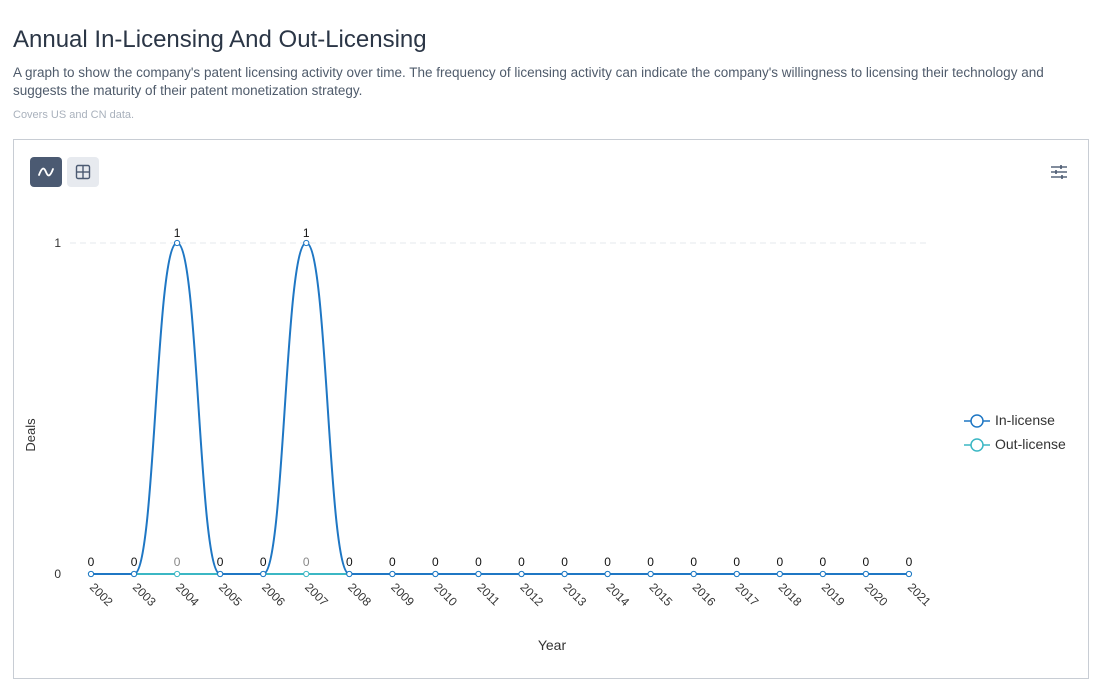 This screenshot has width=1097, height=694. Describe the element at coordinates (833, 594) in the screenshot. I see `x-tick-label: 2019` at that location.